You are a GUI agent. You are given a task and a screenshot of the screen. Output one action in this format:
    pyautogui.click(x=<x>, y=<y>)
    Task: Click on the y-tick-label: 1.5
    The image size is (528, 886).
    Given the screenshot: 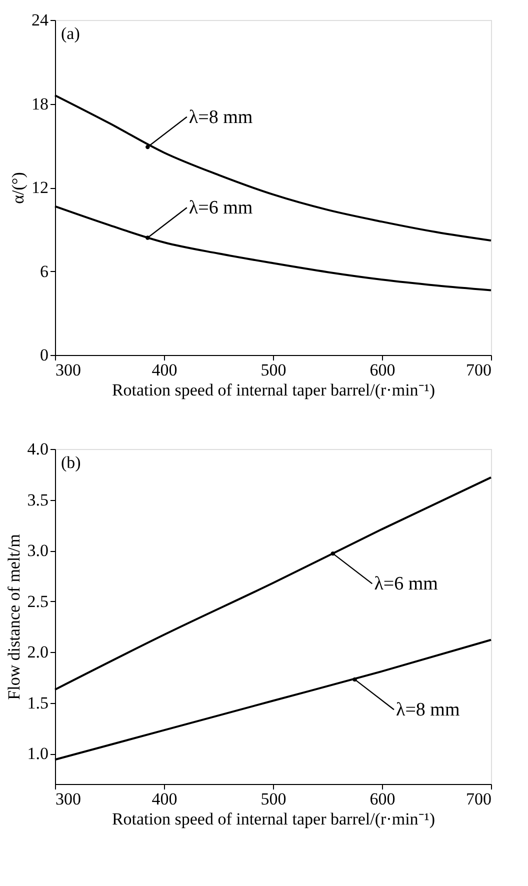 What is the action you would take?
    pyautogui.click(x=37, y=702)
    